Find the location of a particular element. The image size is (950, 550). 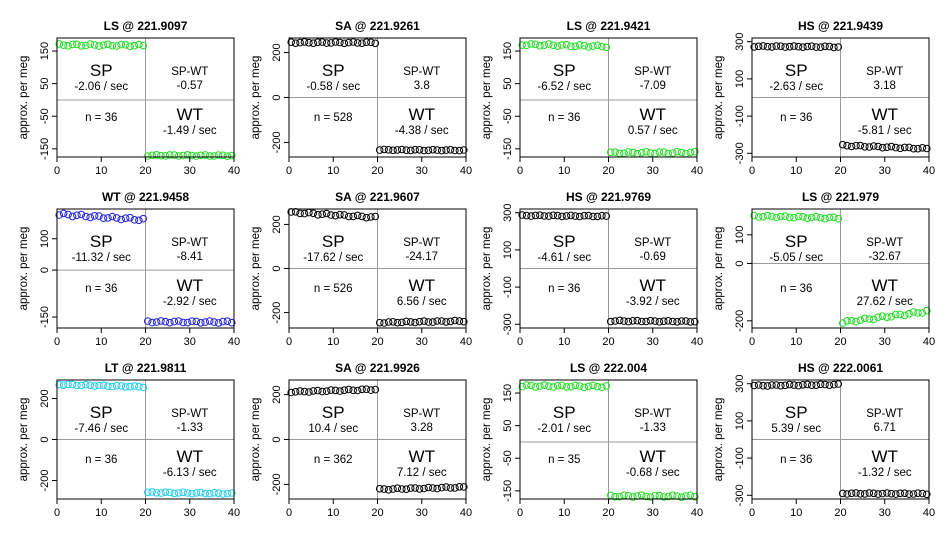

panel-12-sp-wt-label: SP-WT is located at coordinates (884, 414).